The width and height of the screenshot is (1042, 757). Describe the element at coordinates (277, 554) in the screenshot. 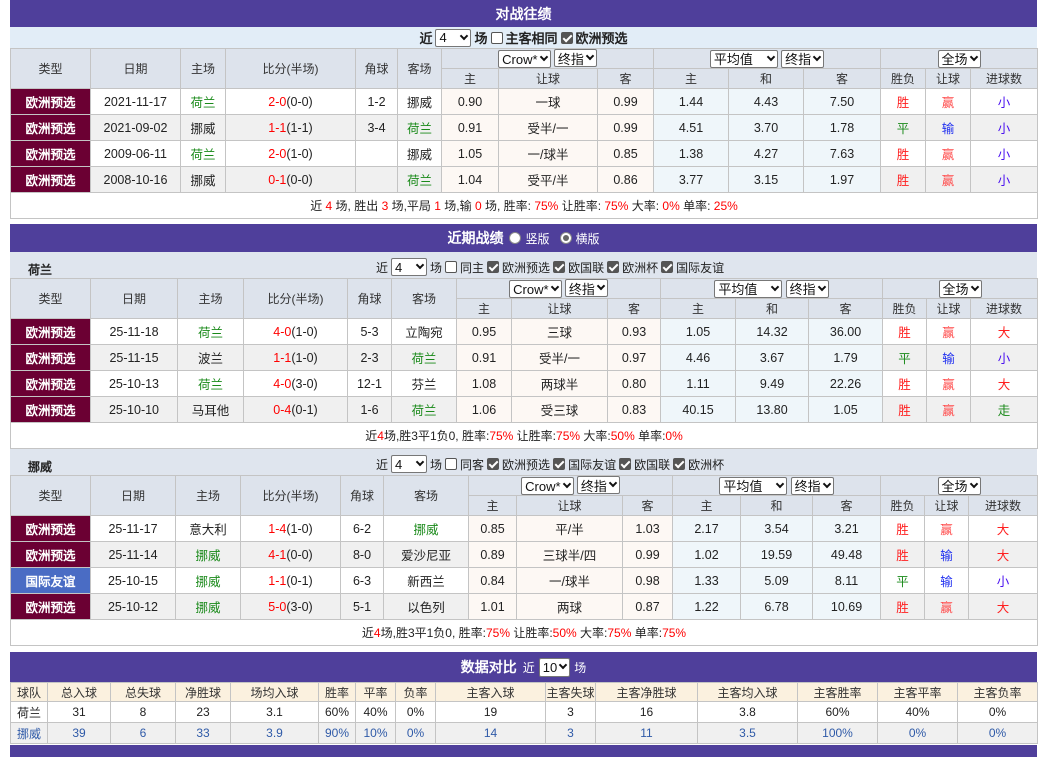

I see `full-score: 4-1` at that location.